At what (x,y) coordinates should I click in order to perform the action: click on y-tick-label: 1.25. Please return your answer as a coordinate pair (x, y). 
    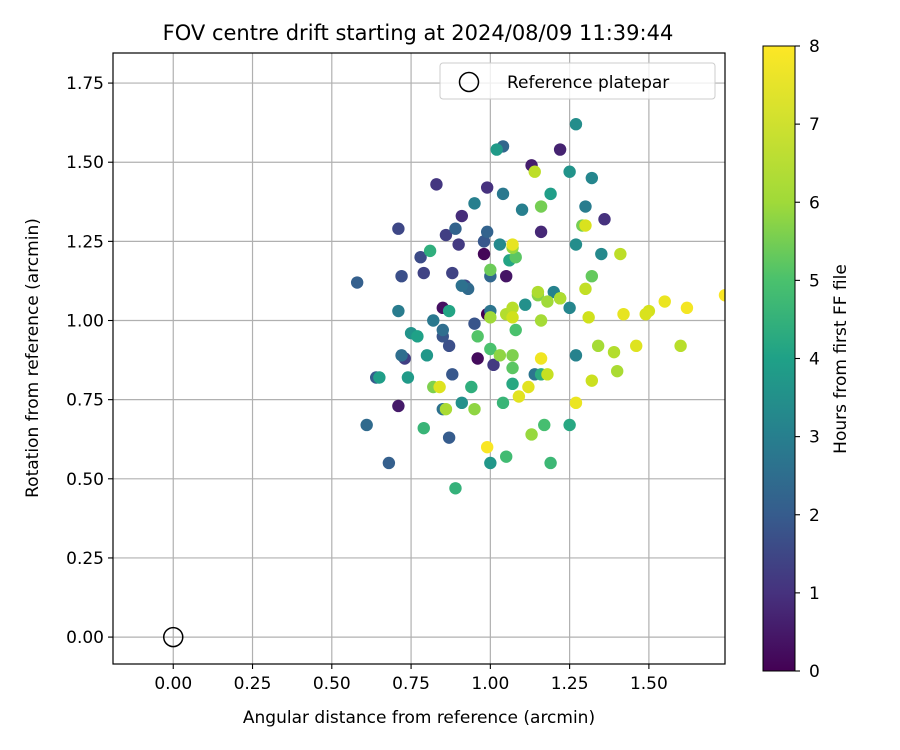
    Looking at the image, I should click on (85, 242).